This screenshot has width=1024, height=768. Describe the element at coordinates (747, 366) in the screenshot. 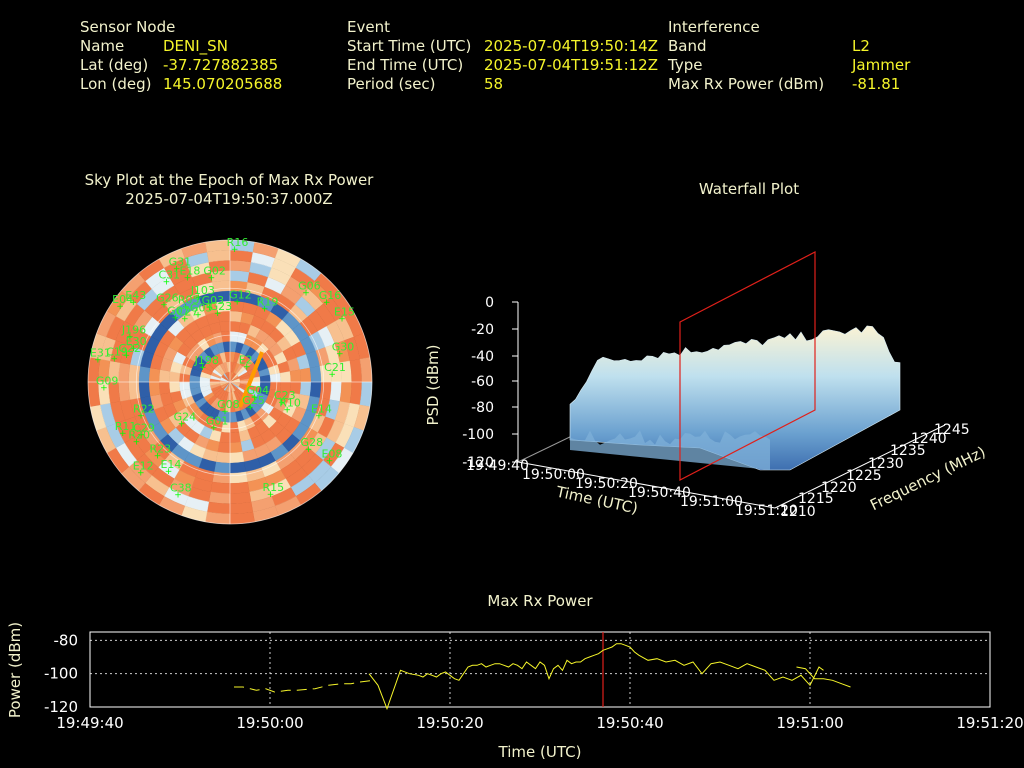

I see `epoch-plane` at that location.